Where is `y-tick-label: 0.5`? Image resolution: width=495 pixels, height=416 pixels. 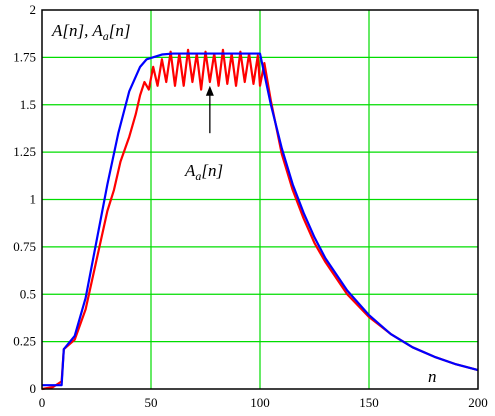
y-tick-label: 0.5 is located at coordinates (28, 293).